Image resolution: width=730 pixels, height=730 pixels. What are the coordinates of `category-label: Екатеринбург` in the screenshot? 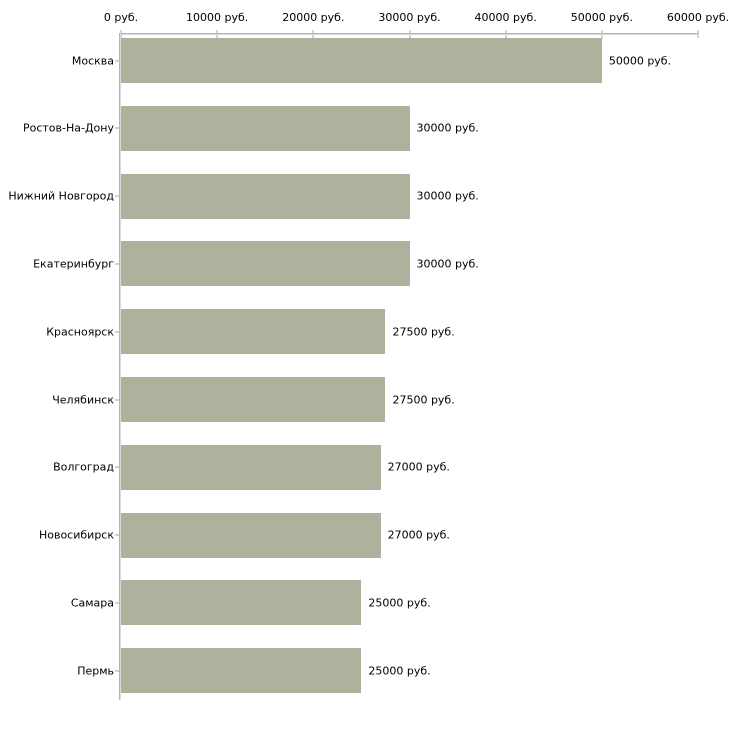 It's located at (73, 264).